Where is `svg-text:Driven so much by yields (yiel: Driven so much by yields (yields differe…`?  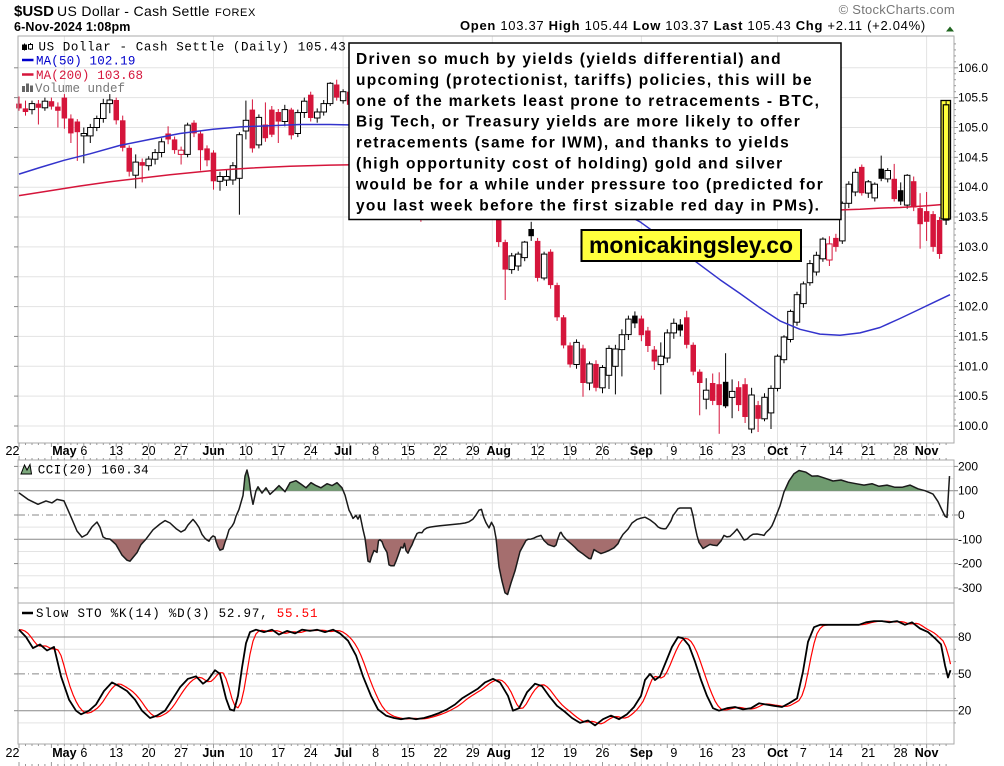
svg-text:Driven so much by yields (yiel: Driven so much by yields (yields differe… is located at coordinates (569, 59).